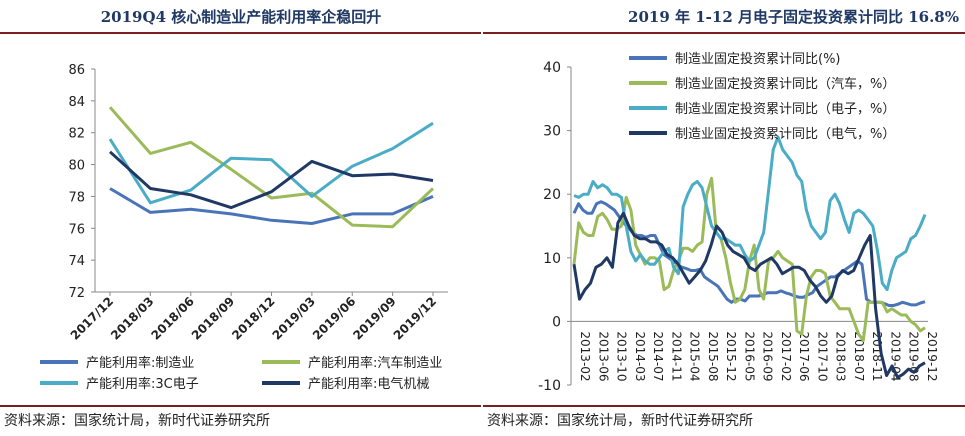  What do you see at coordinates (241, 33) in the screenshot?
I see `left-top-rule` at bounding box center [241, 33].